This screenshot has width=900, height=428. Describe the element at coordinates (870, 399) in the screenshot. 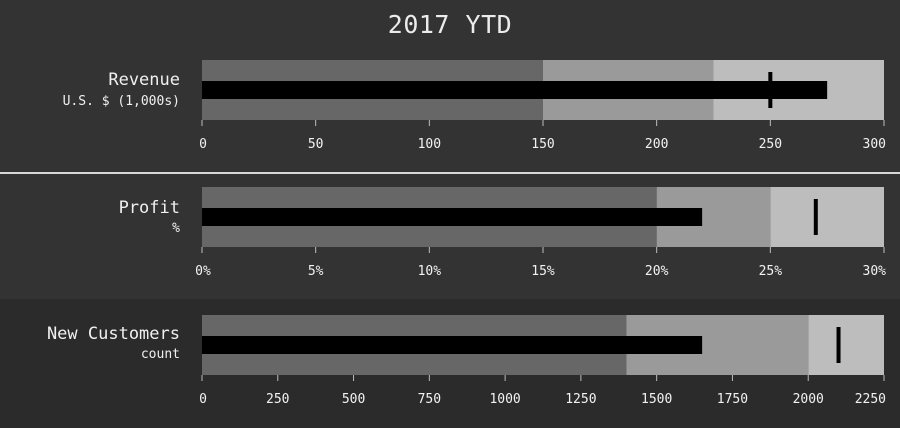

I see `new-customers-tick-label-9: 2250` at that location.